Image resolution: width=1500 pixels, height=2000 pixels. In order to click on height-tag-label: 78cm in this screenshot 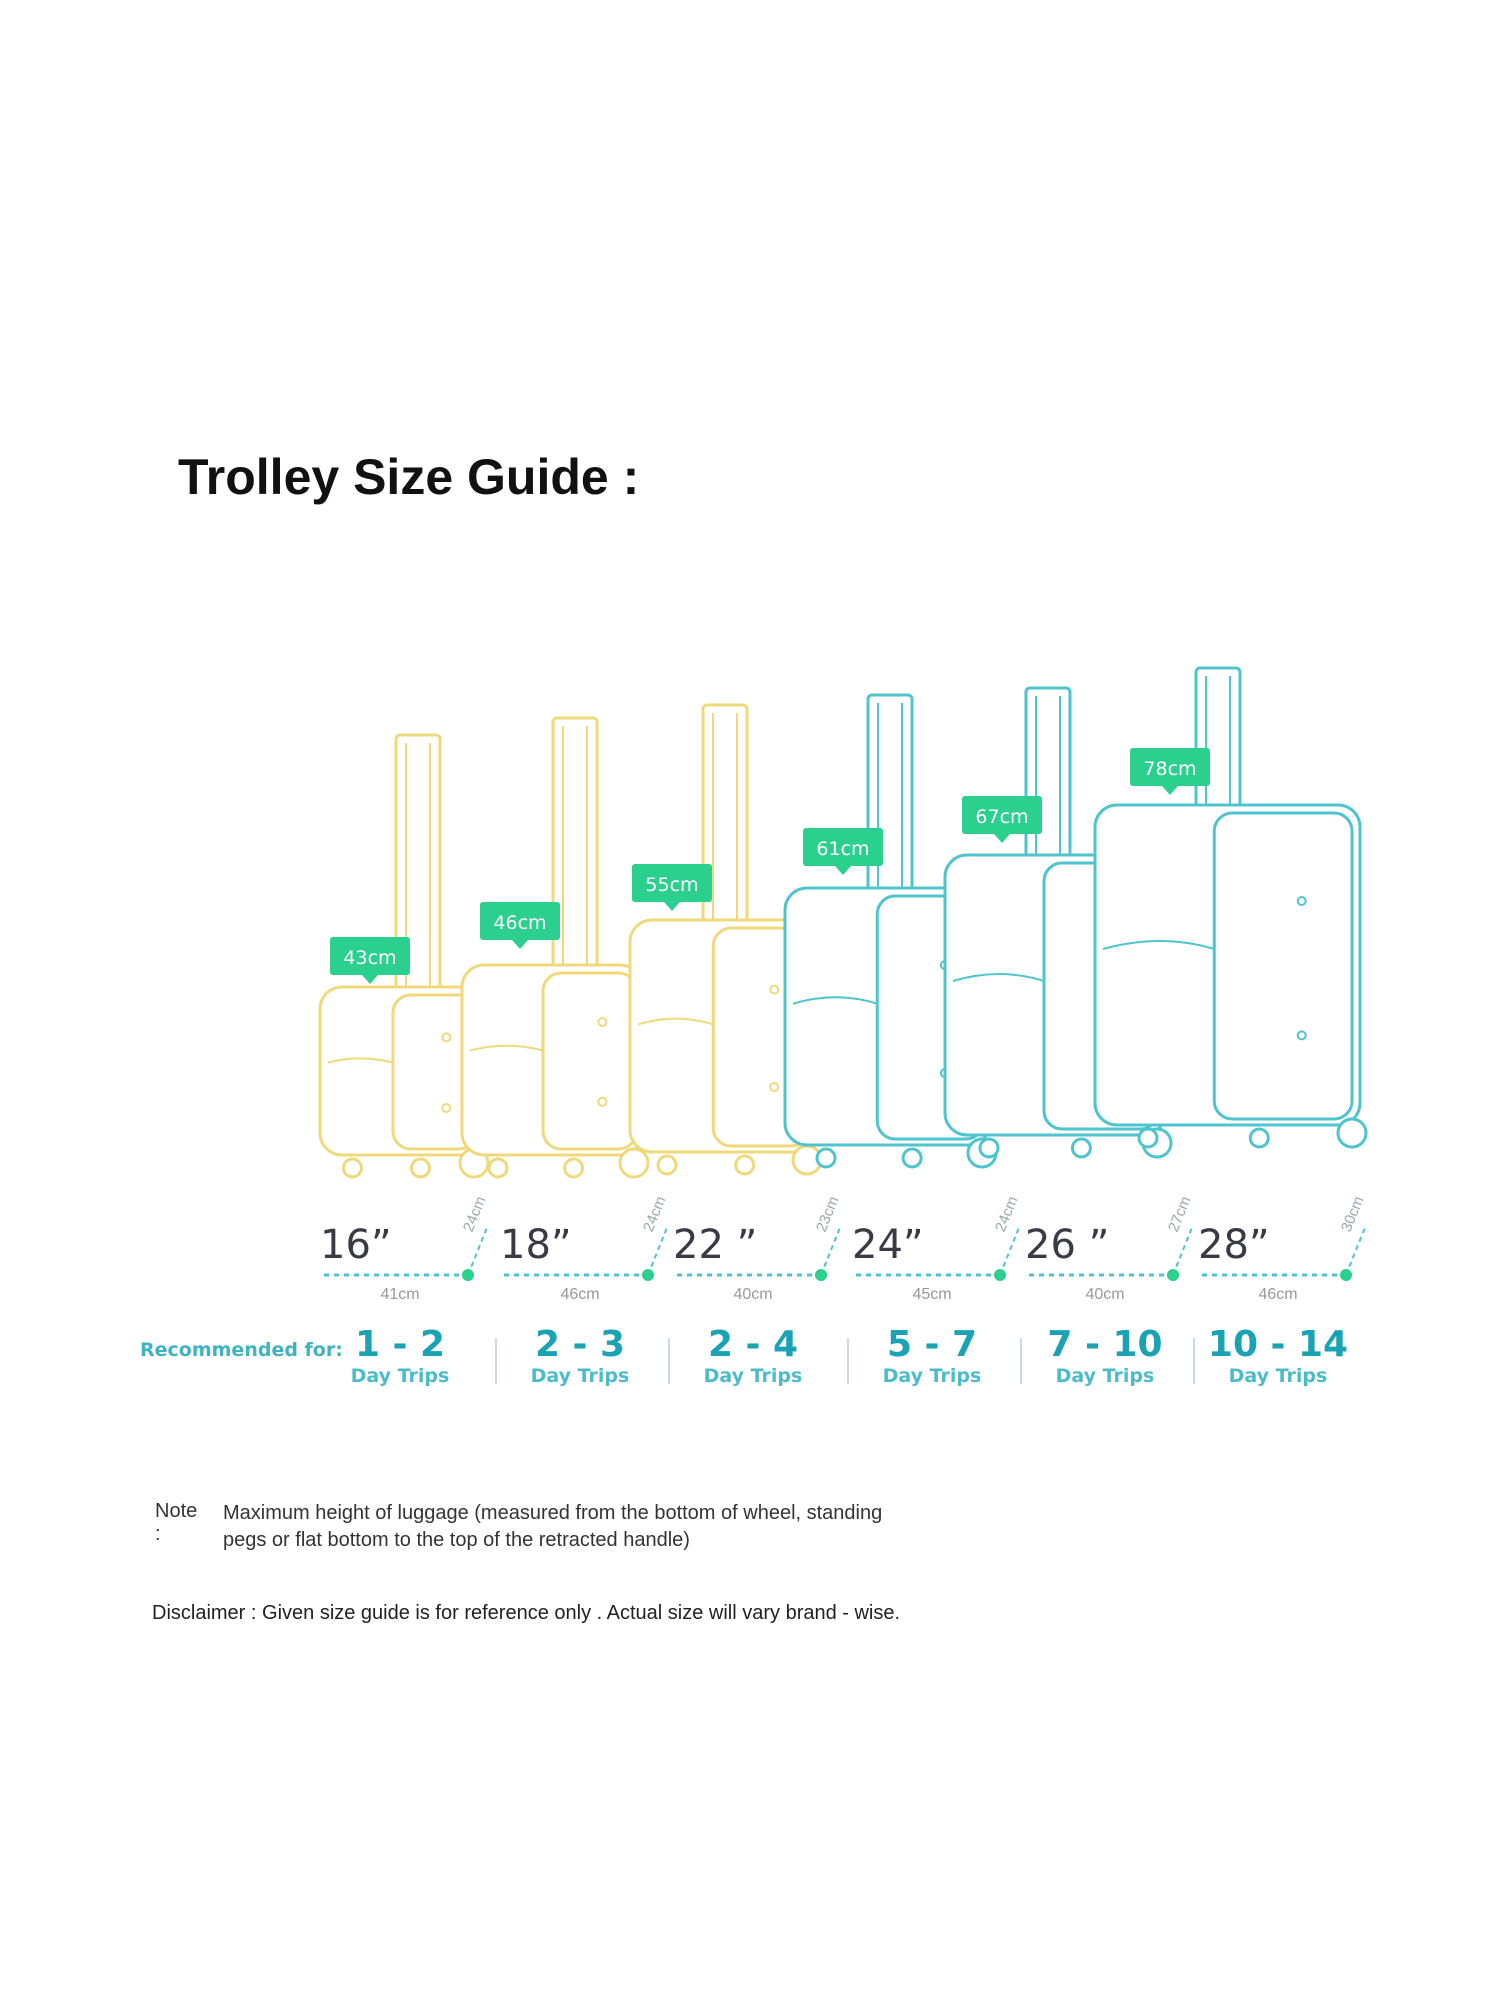, I will do `click(1169, 769)`.